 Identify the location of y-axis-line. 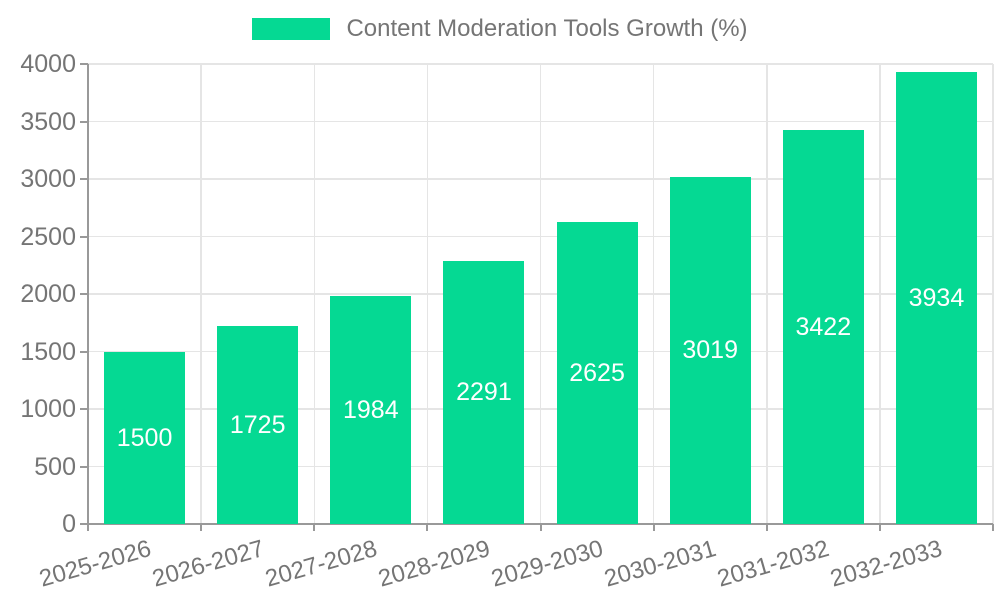
(88, 297).